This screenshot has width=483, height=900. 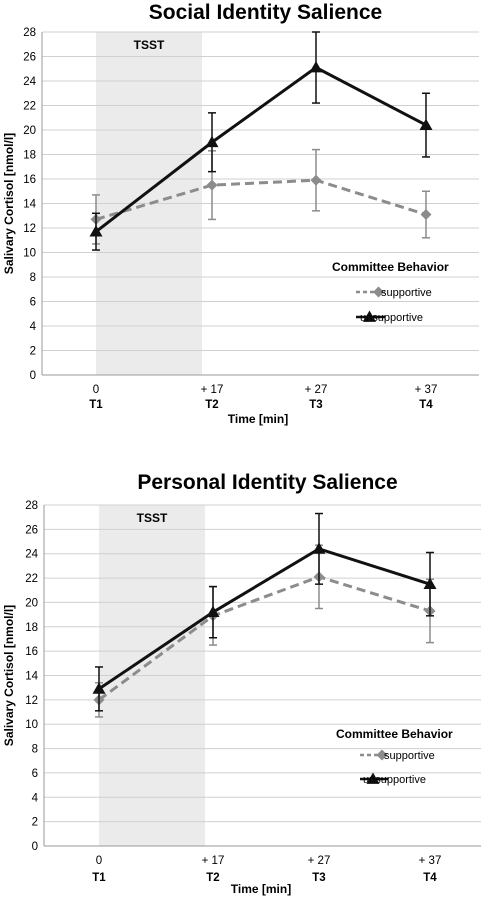 I want to click on series-supportive, so click(x=261, y=196).